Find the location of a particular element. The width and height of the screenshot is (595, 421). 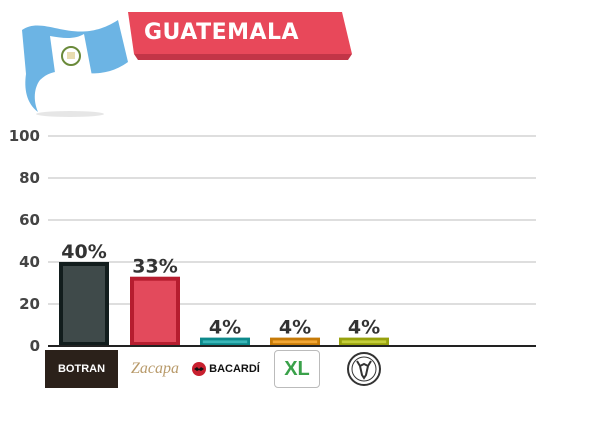

stag-icon is located at coordinates (364, 369).